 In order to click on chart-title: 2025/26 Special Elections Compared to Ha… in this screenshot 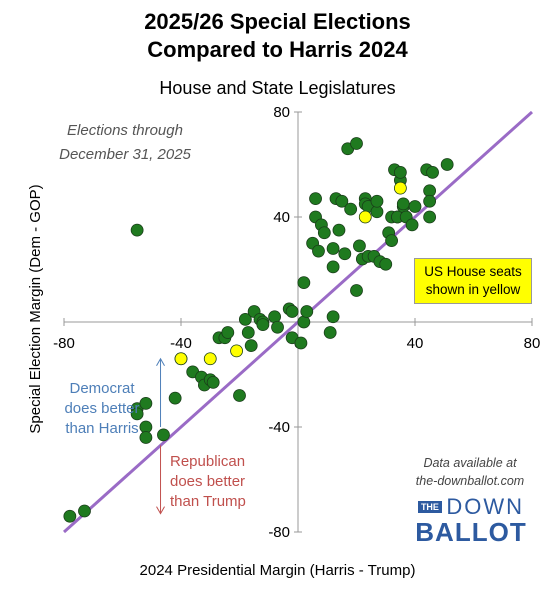, I will do `click(277, 36)`.